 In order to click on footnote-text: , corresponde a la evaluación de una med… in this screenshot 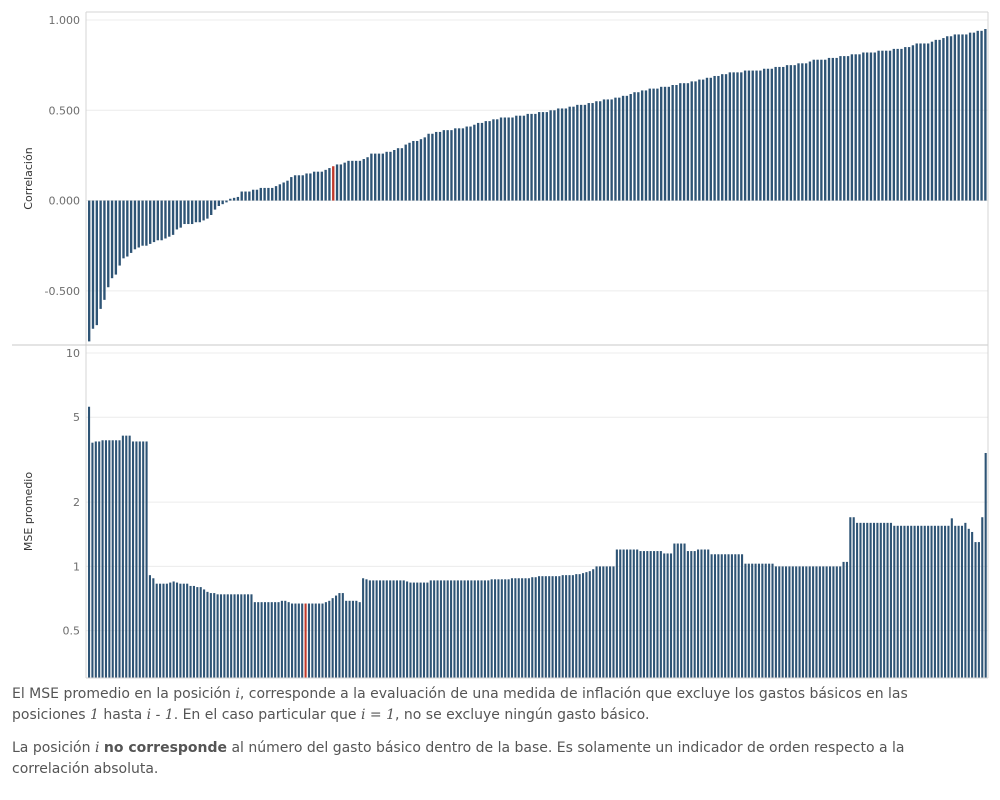, I will do `click(460, 704)`.